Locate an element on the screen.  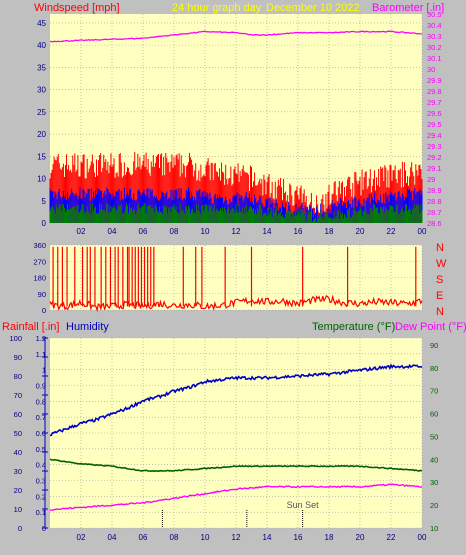
barometer-tick-label: 29.1 is located at coordinates (434, 168).